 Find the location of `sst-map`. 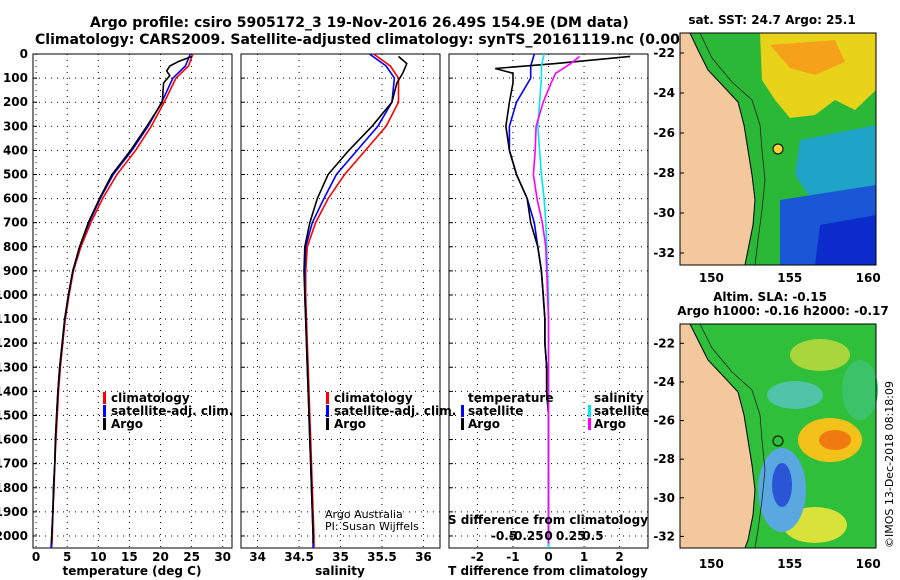

sst-map is located at coordinates (778, 149).